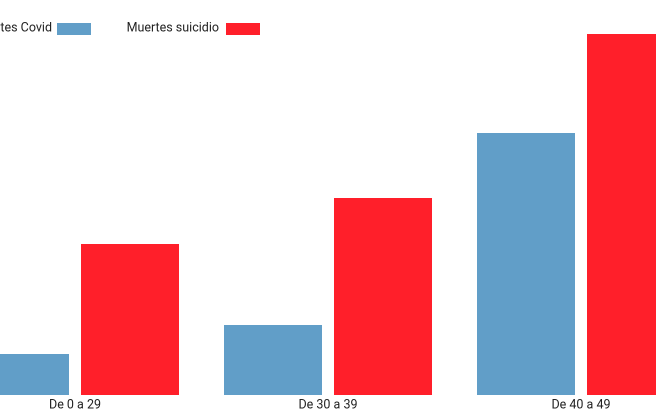 Image resolution: width=656 pixels, height=420 pixels. I want to click on x-tick-label: De 0 a 29, so click(75, 404).